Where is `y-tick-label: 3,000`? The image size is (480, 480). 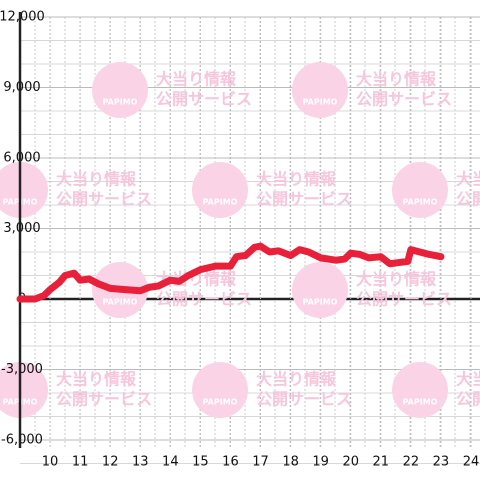
y-tick-label: 3,000 is located at coordinates (21, 228).